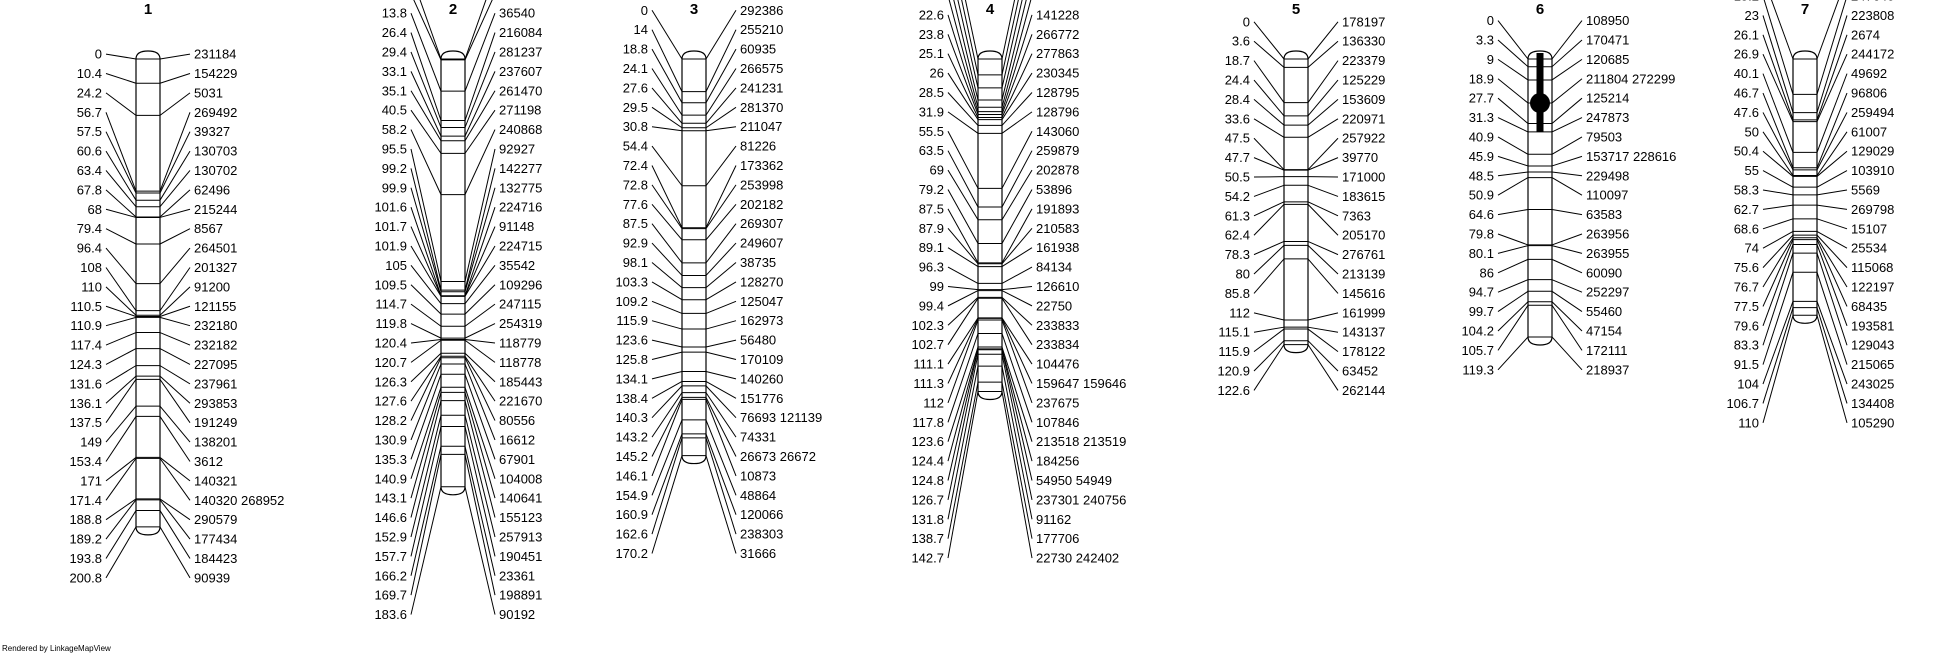  What do you see at coordinates (1604, 330) in the screenshot?
I see `marker-id: 47154` at bounding box center [1604, 330].